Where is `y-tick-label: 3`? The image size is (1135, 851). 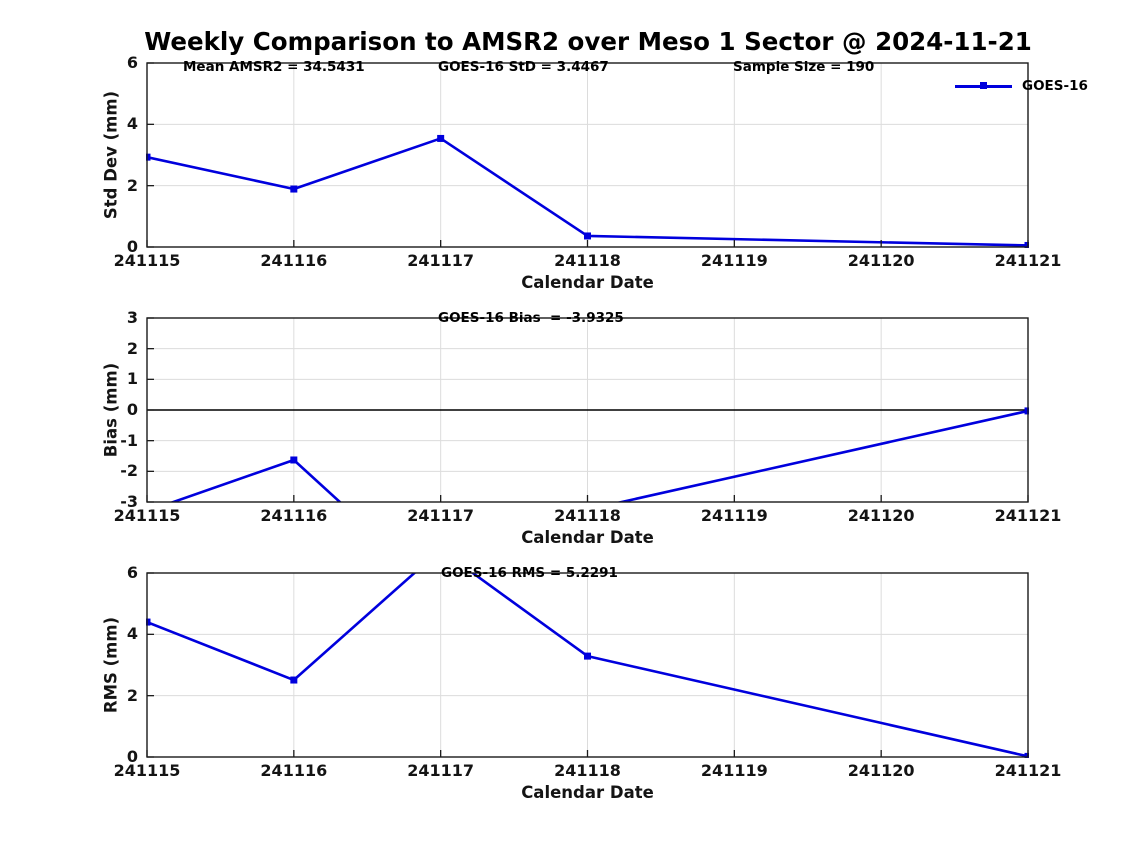 y-tick-label: 3 is located at coordinates (132, 317).